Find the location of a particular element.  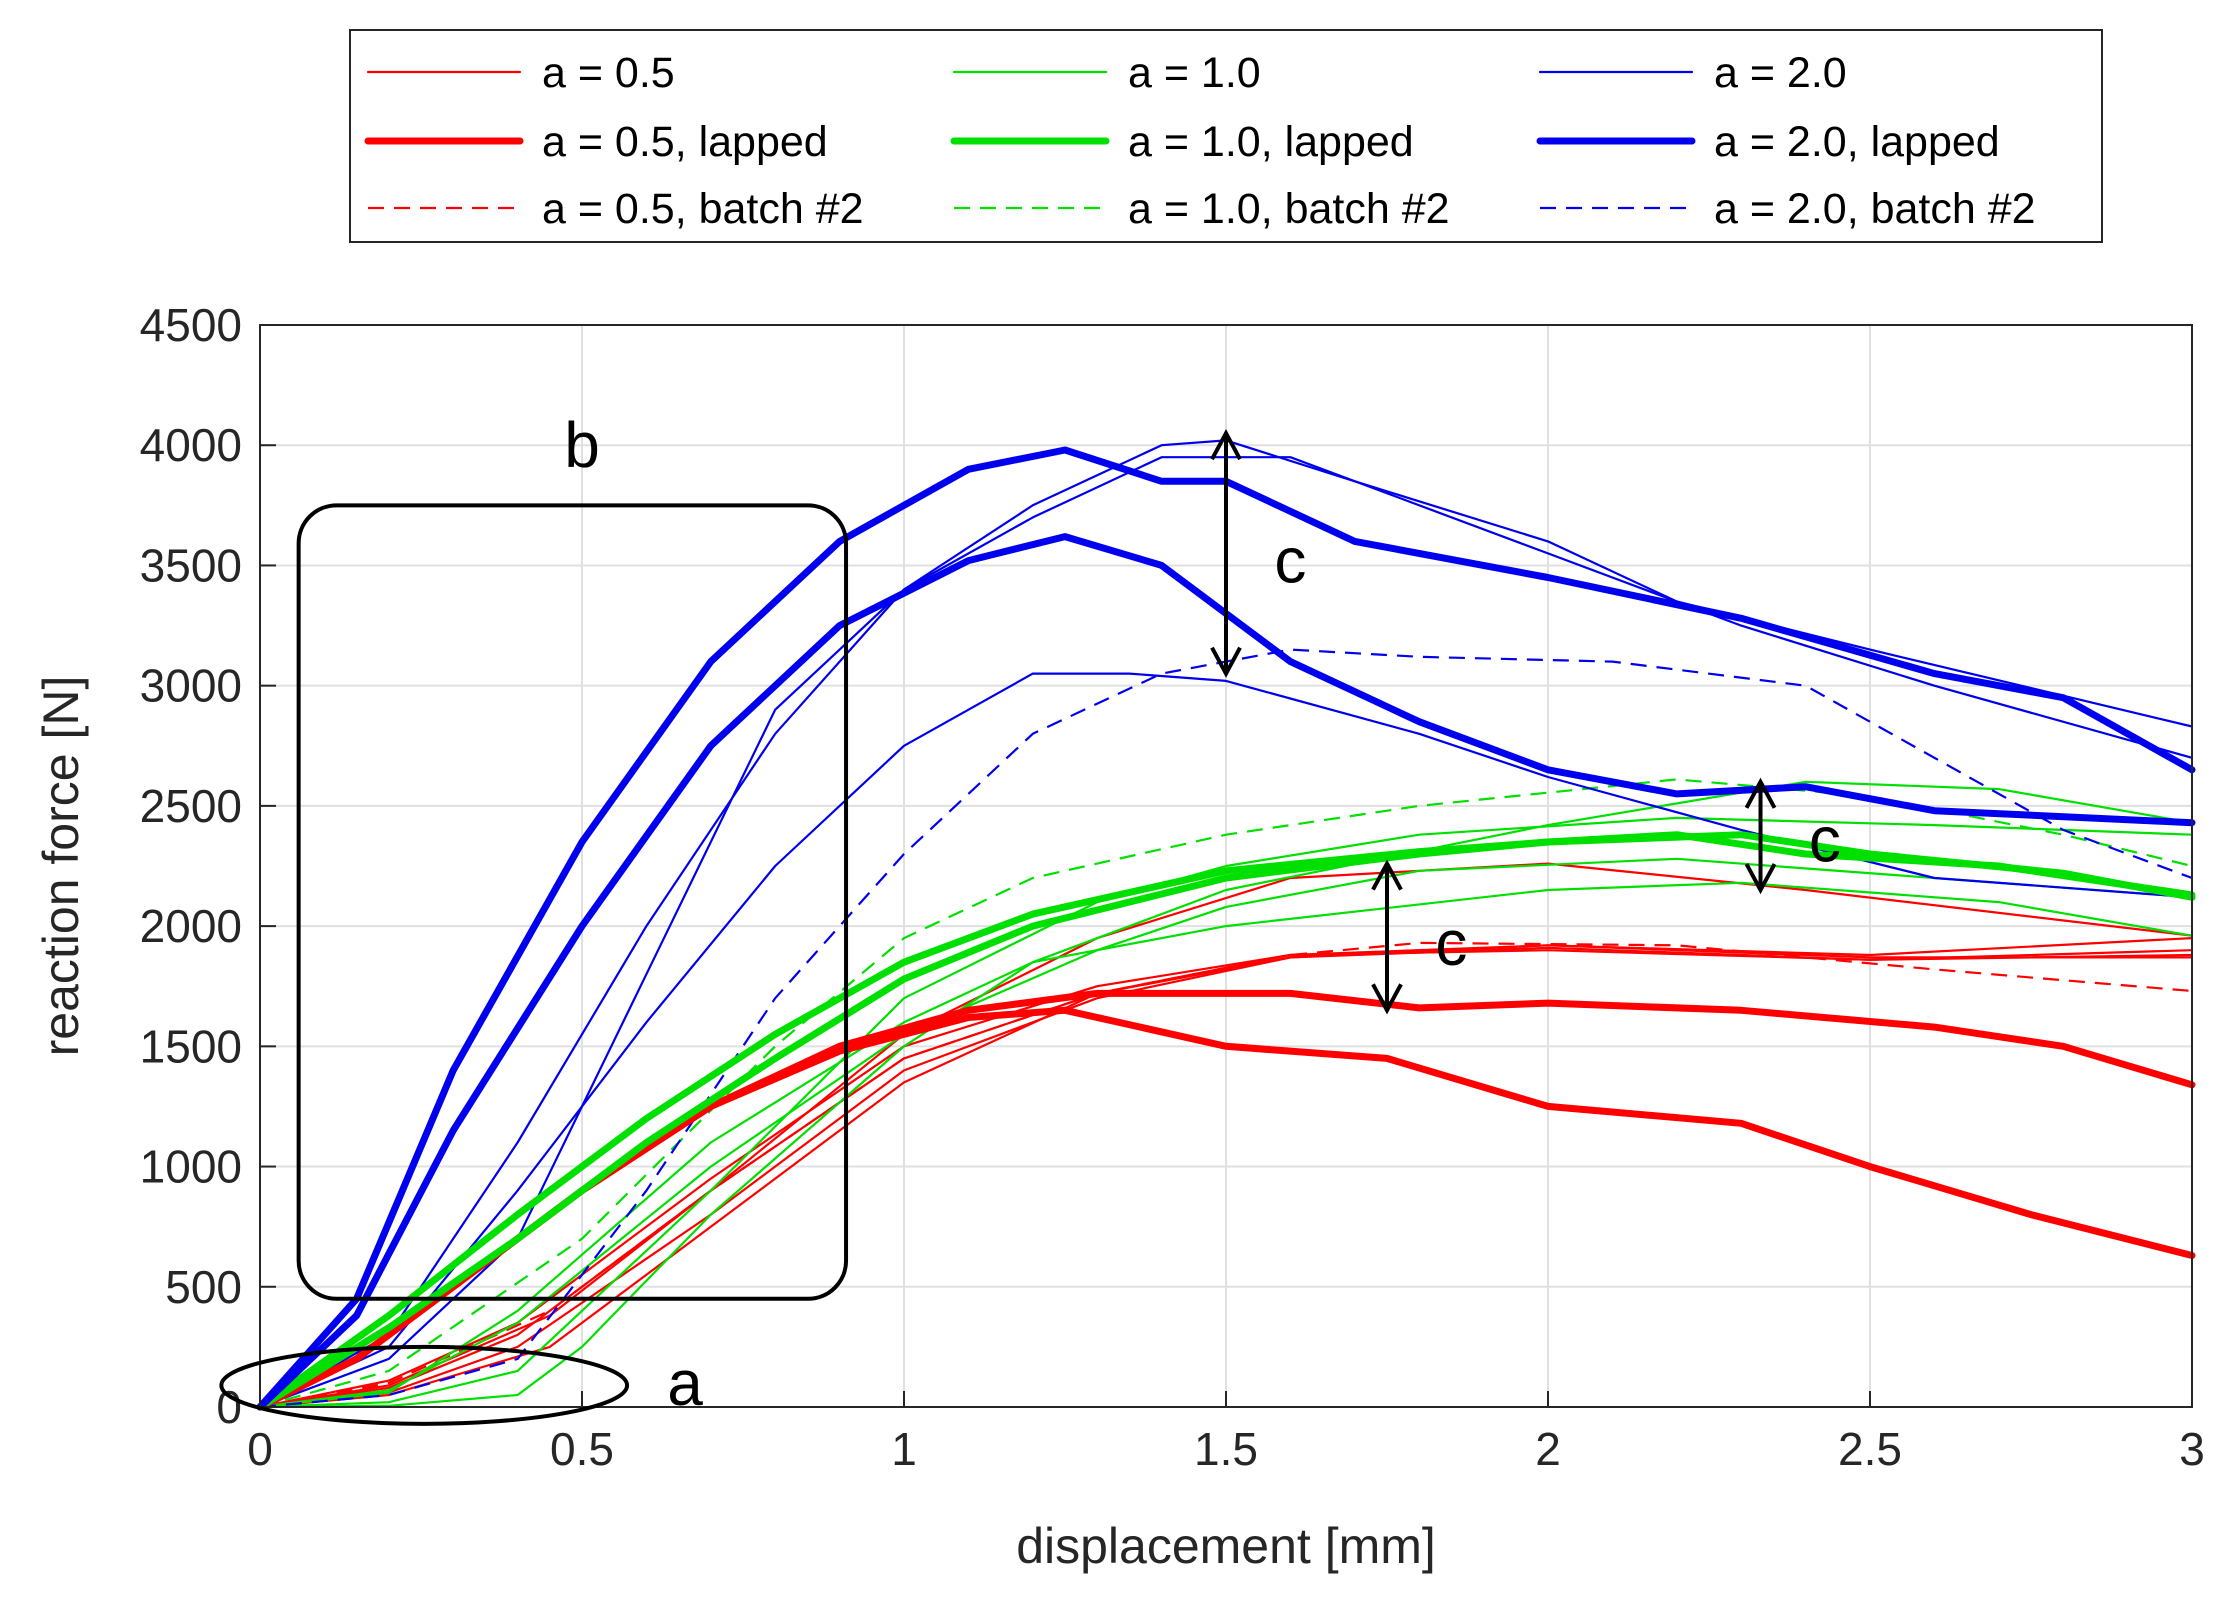

legend-label: a = 0.5 is located at coordinates (608, 73).